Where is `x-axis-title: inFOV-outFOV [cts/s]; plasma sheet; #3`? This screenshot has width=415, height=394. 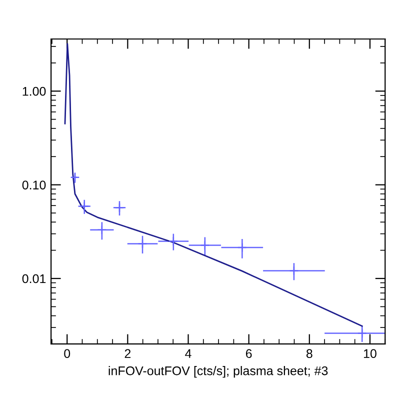 x-axis-title: inFOV-outFOV [cts/s]; plasma sheet; #3 is located at coordinates (218, 372).